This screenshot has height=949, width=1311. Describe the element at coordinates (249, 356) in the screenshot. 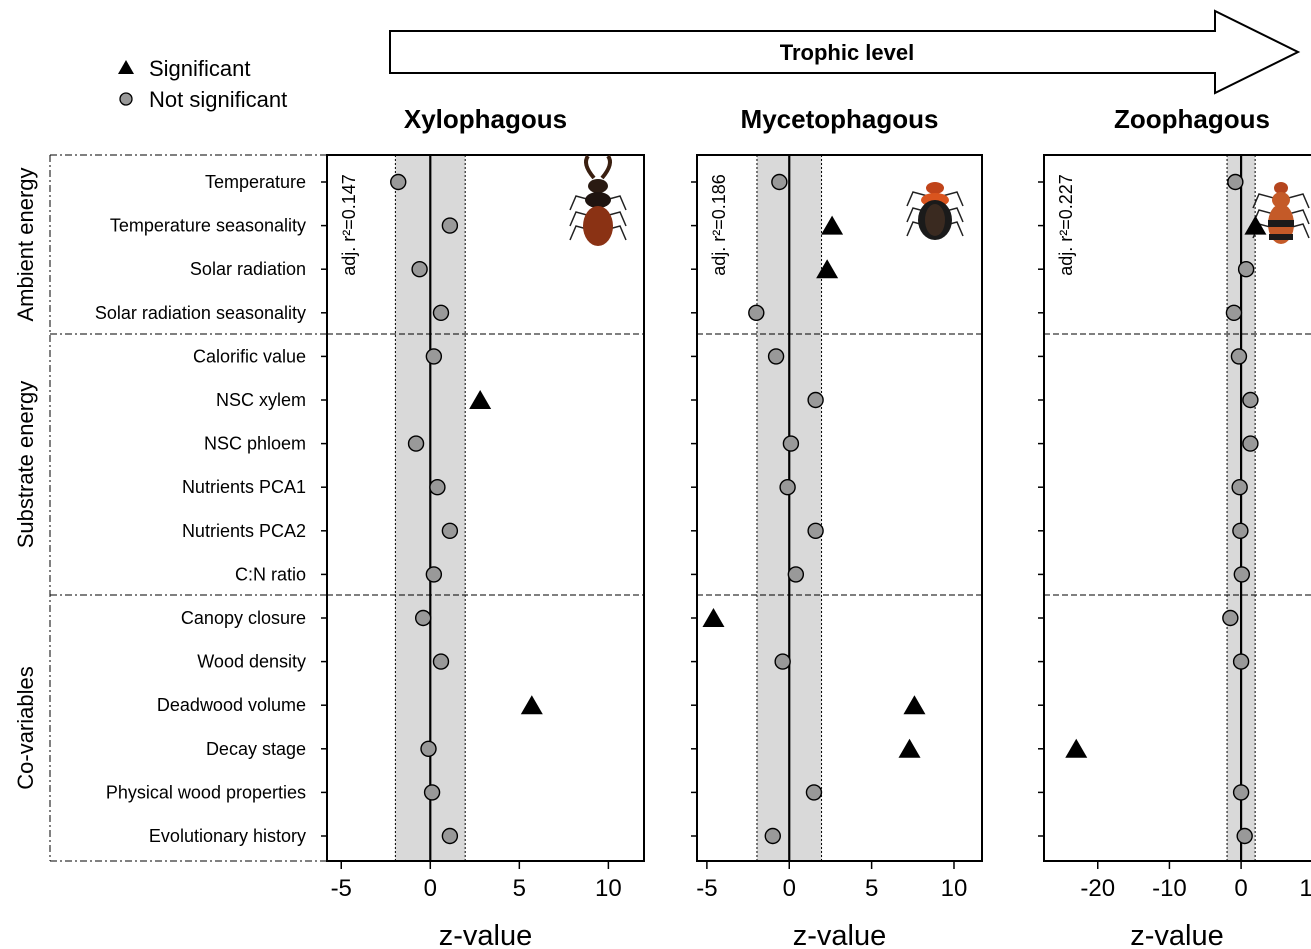

I see `predictor-label-calorific-value: Calorific value` at that location.